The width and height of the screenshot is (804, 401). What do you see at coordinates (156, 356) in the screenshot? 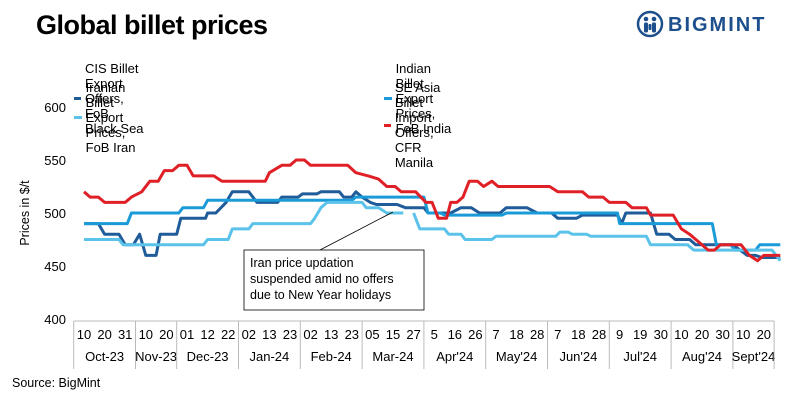
I see `month-label: Nov-23` at bounding box center [156, 356].